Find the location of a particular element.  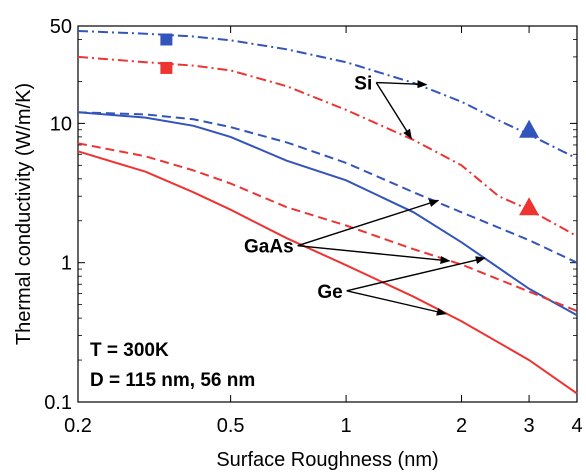

y-tick-label: 0.1 is located at coordinates (58, 403).